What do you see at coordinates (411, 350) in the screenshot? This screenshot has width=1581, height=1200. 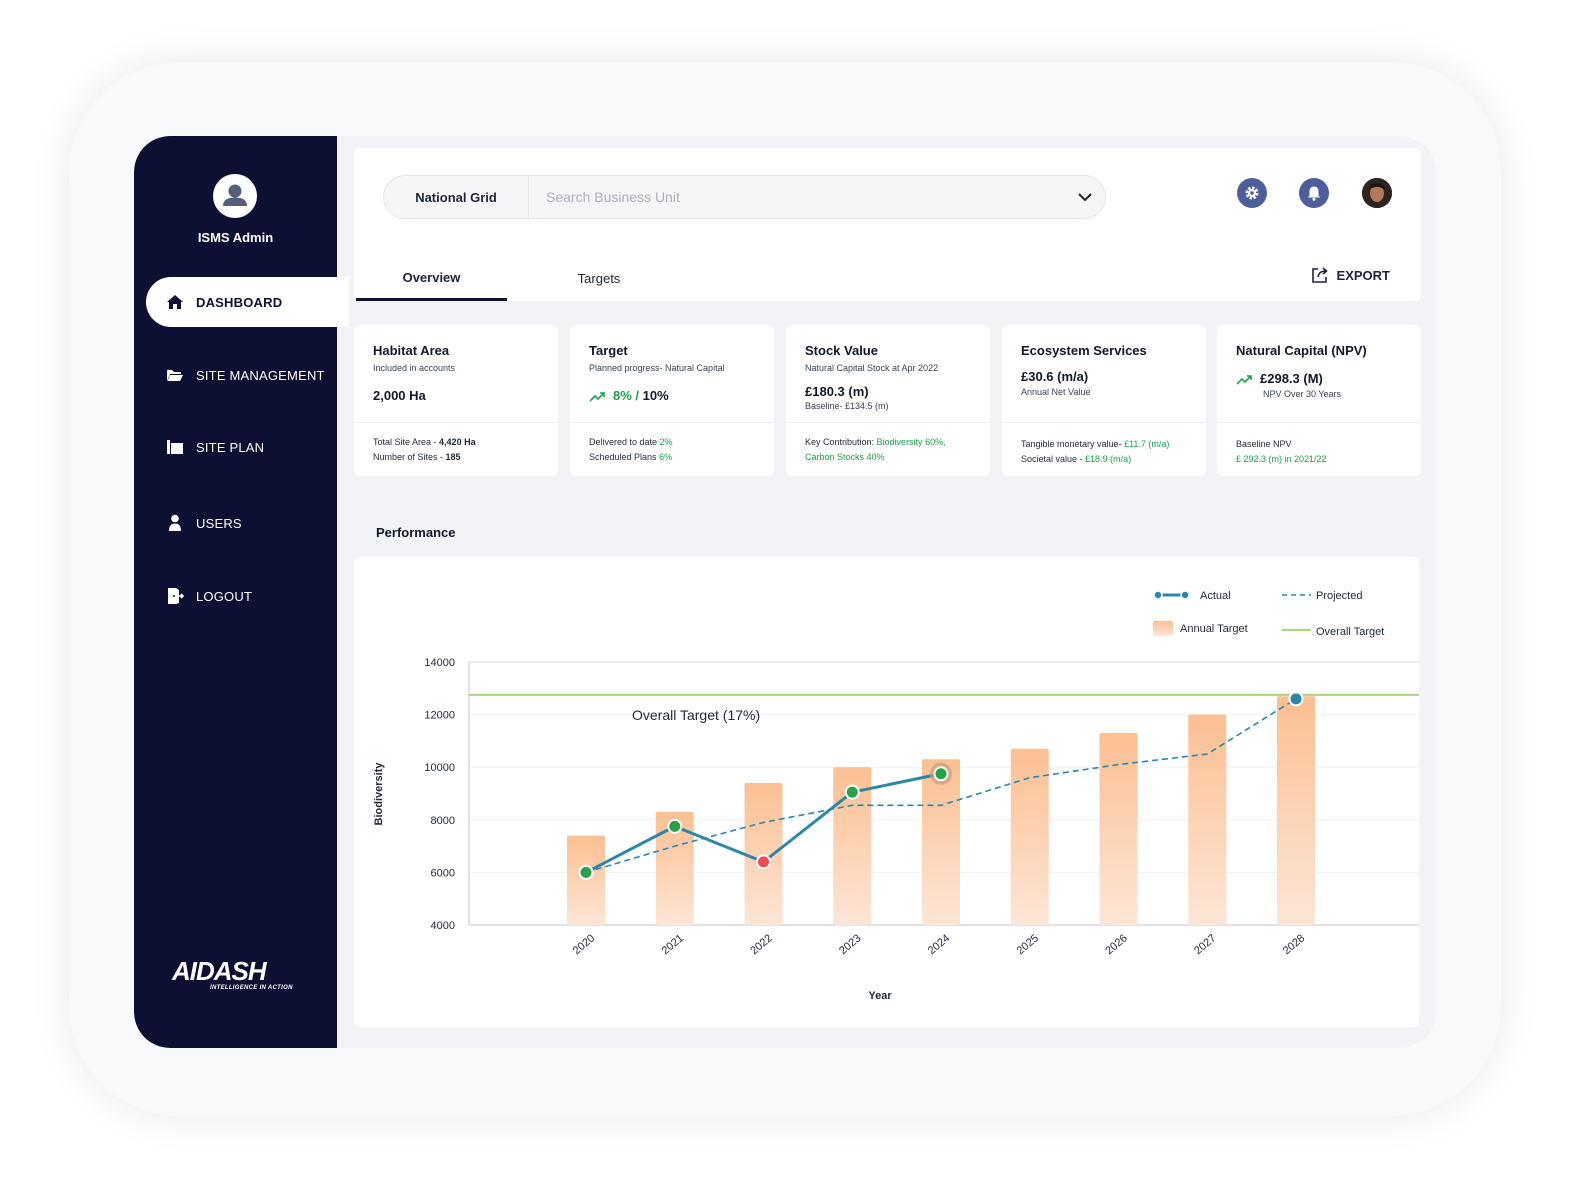 I see `card-title: Habitat Area` at bounding box center [411, 350].